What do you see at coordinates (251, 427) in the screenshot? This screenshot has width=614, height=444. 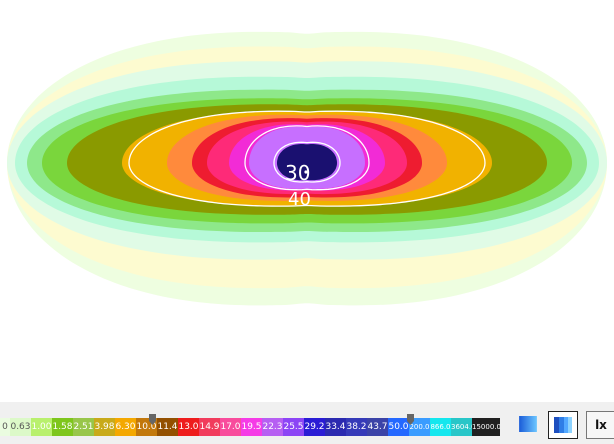 I see `scale-swatch-12: 19.5` at bounding box center [251, 427].